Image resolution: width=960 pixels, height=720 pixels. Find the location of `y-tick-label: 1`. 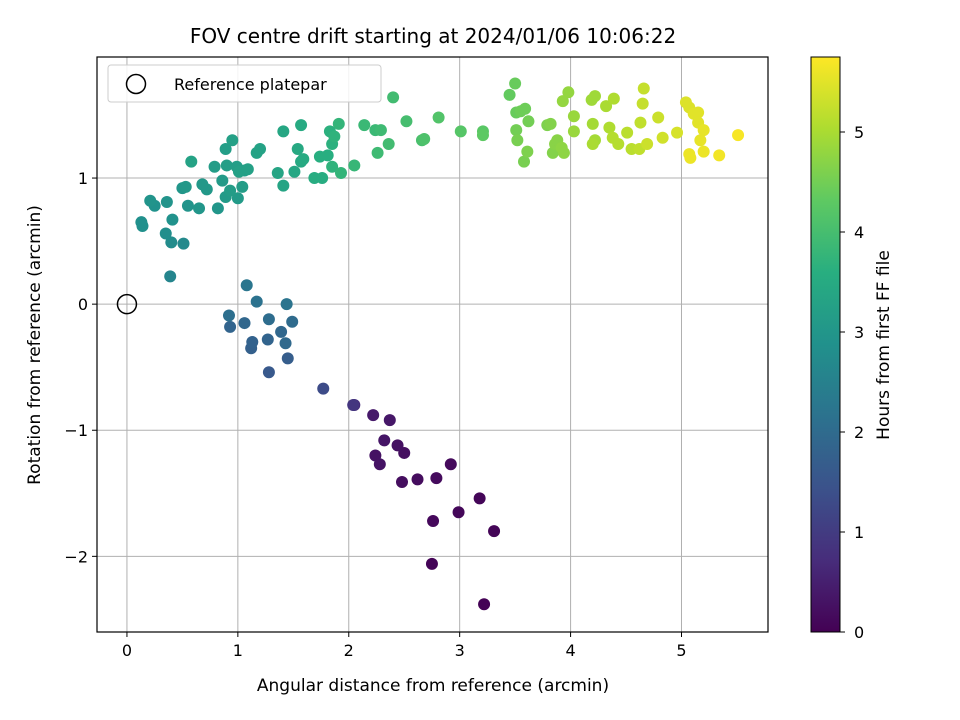

y-tick-label: 1 is located at coordinates (83, 178).